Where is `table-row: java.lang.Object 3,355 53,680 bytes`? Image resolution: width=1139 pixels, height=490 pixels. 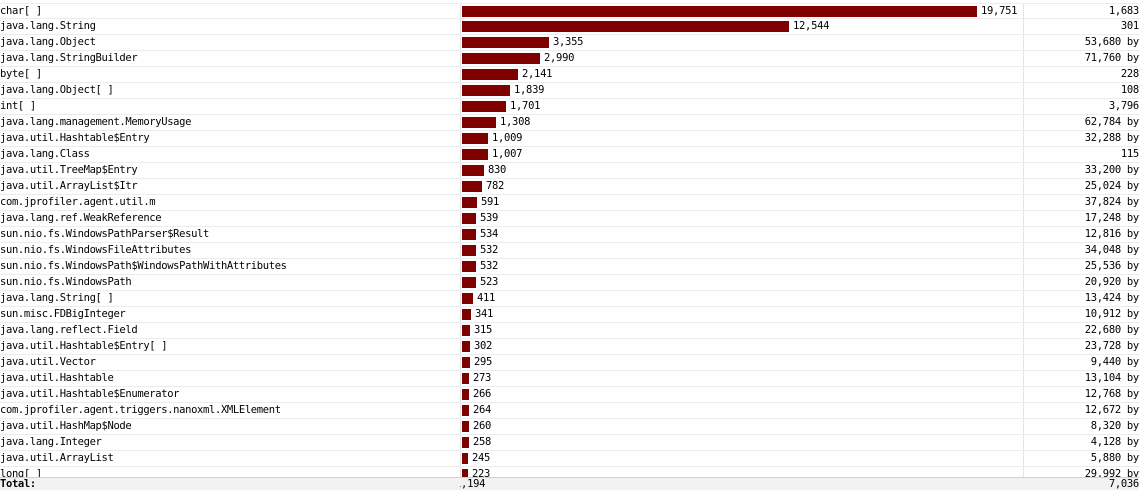 table-row: java.lang.Object 3,355 53,680 bytes is located at coordinates (569, 43).